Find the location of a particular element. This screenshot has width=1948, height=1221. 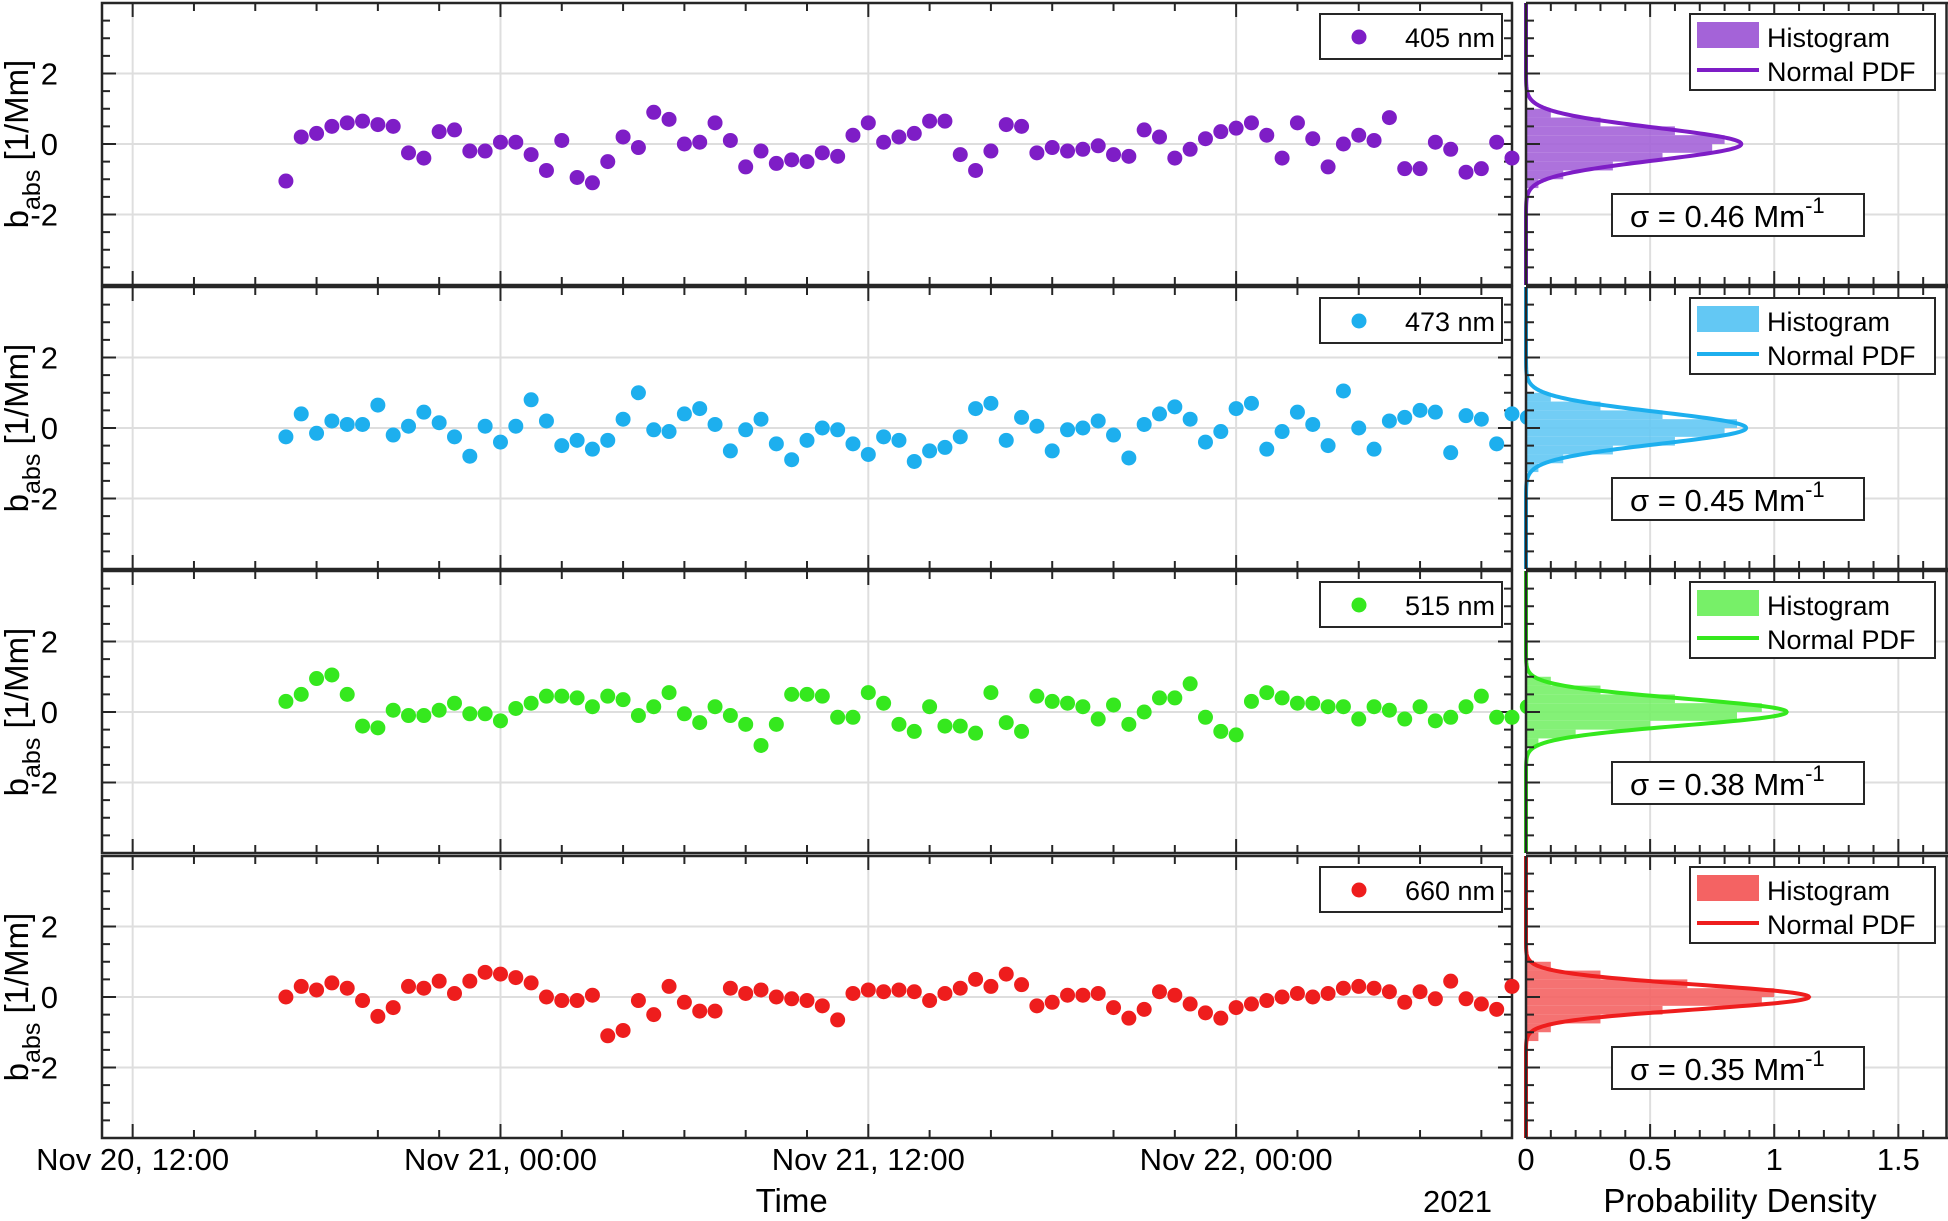

legend-label: Histogram is located at coordinates (1828, 38).